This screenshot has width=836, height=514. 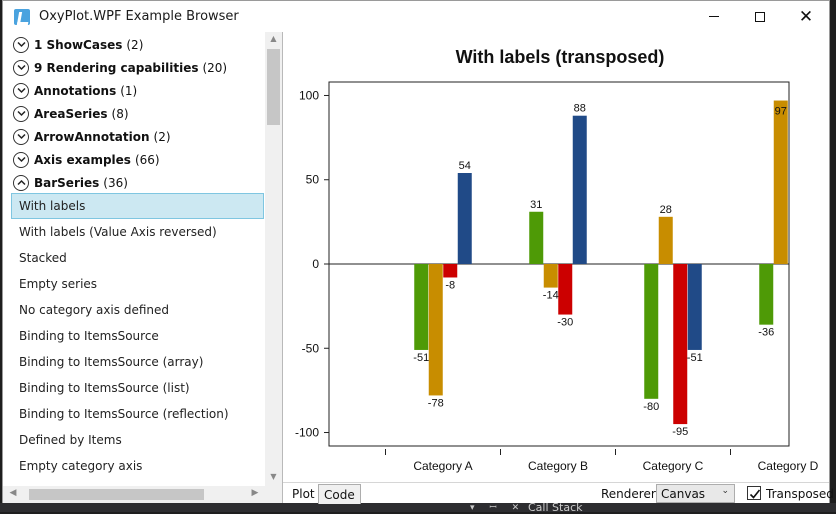 What do you see at coordinates (560, 57) in the screenshot?
I see `chart-title: With labels (transposed)` at bounding box center [560, 57].